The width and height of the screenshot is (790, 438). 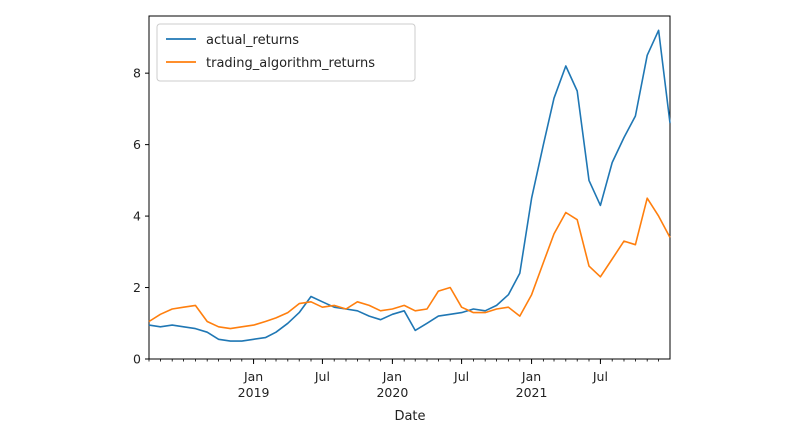 What do you see at coordinates (409, 416) in the screenshot?
I see `x-axis-title: Date` at bounding box center [409, 416].